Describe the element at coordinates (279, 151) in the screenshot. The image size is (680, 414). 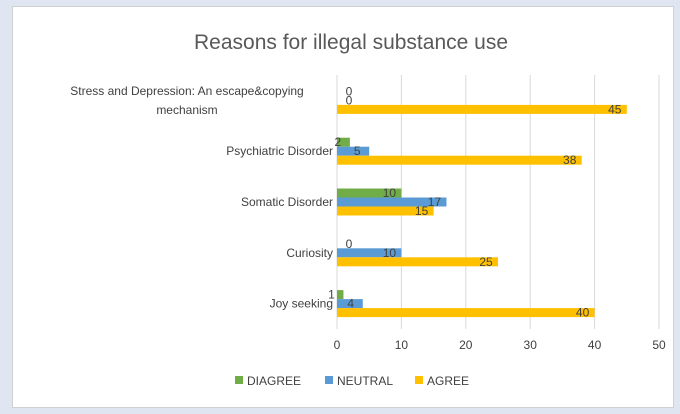
I see `category-label: Psychiatric Disorder` at that location.